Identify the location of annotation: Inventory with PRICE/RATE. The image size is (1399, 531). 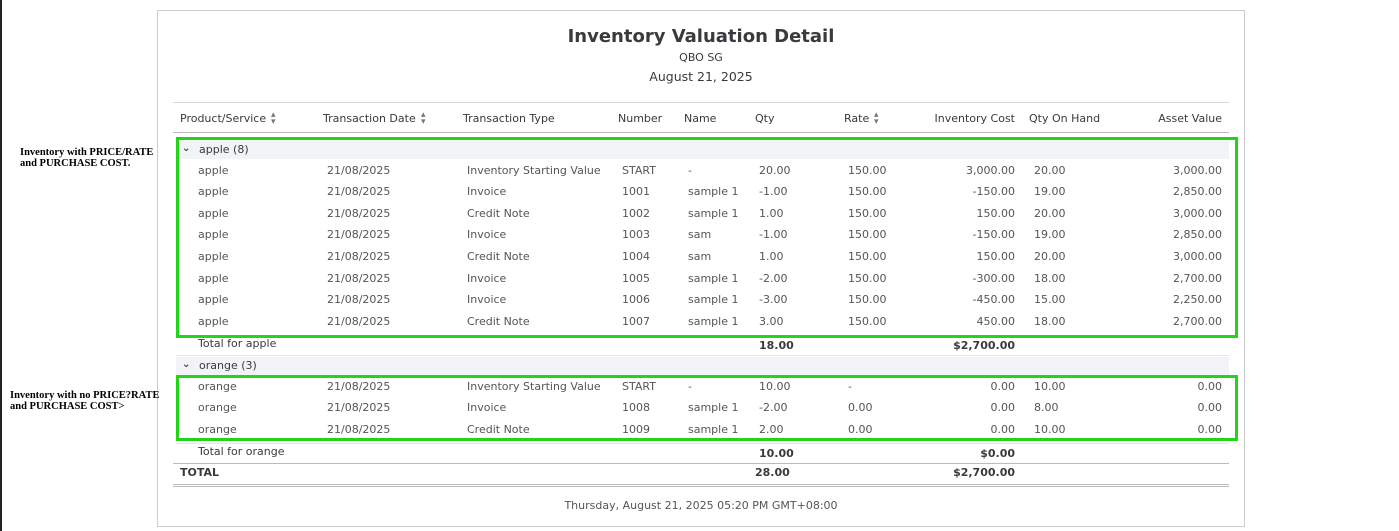
(87, 152).